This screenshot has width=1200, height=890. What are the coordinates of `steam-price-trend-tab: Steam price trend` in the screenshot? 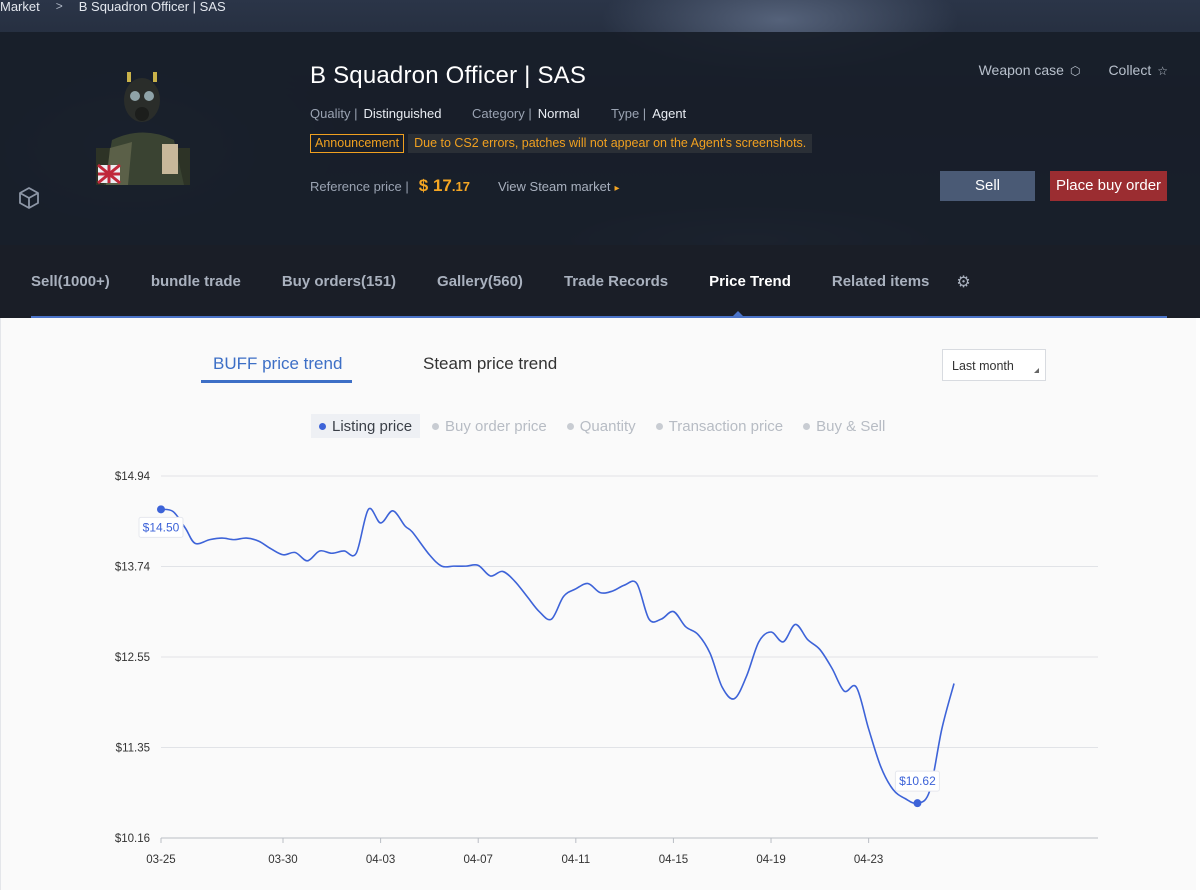 It's located at (490, 363).